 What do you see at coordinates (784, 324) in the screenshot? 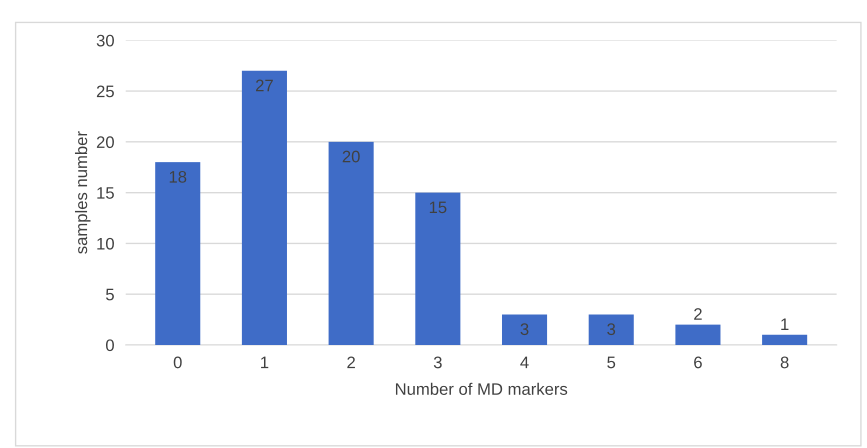
I see `data-label: 1` at bounding box center [784, 324].